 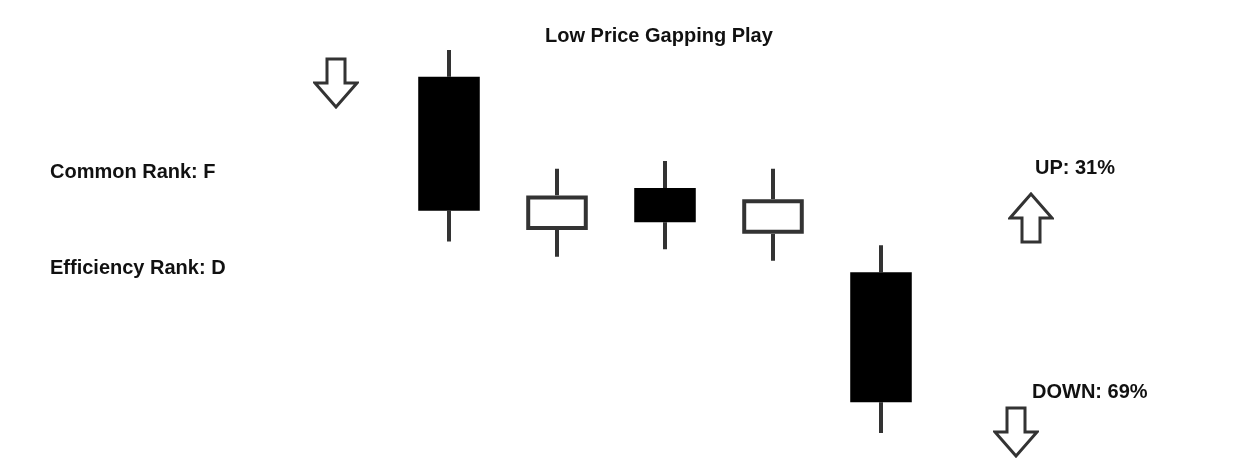 What do you see at coordinates (659, 35) in the screenshot?
I see `chart-title: Low Price Gapping Play` at bounding box center [659, 35].